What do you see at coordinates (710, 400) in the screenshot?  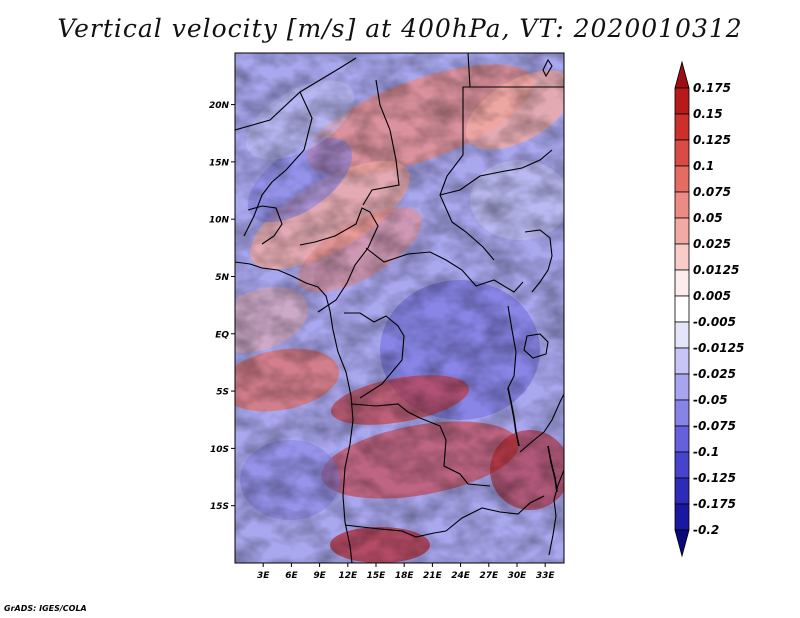 I see `colorbar-label: -0.05` at bounding box center [710, 400].